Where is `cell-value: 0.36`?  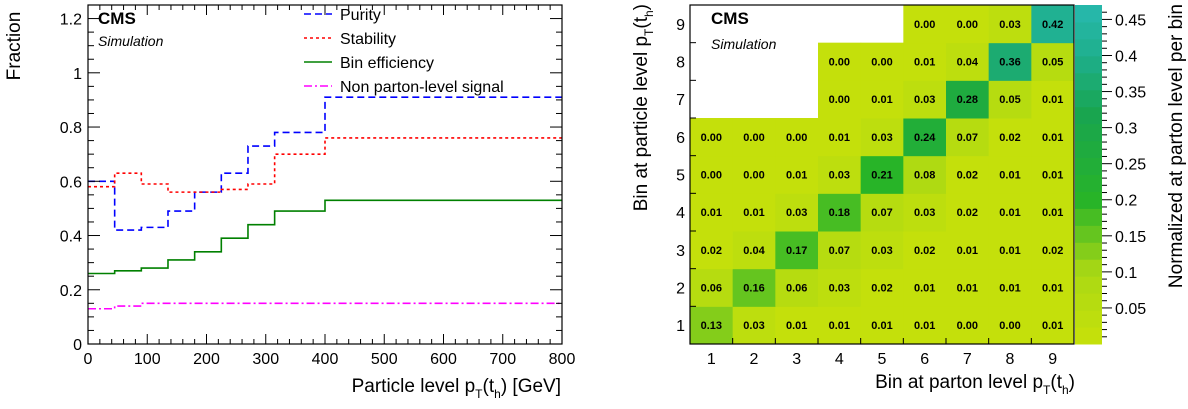 cell-value: 0.36 is located at coordinates (1009, 63).